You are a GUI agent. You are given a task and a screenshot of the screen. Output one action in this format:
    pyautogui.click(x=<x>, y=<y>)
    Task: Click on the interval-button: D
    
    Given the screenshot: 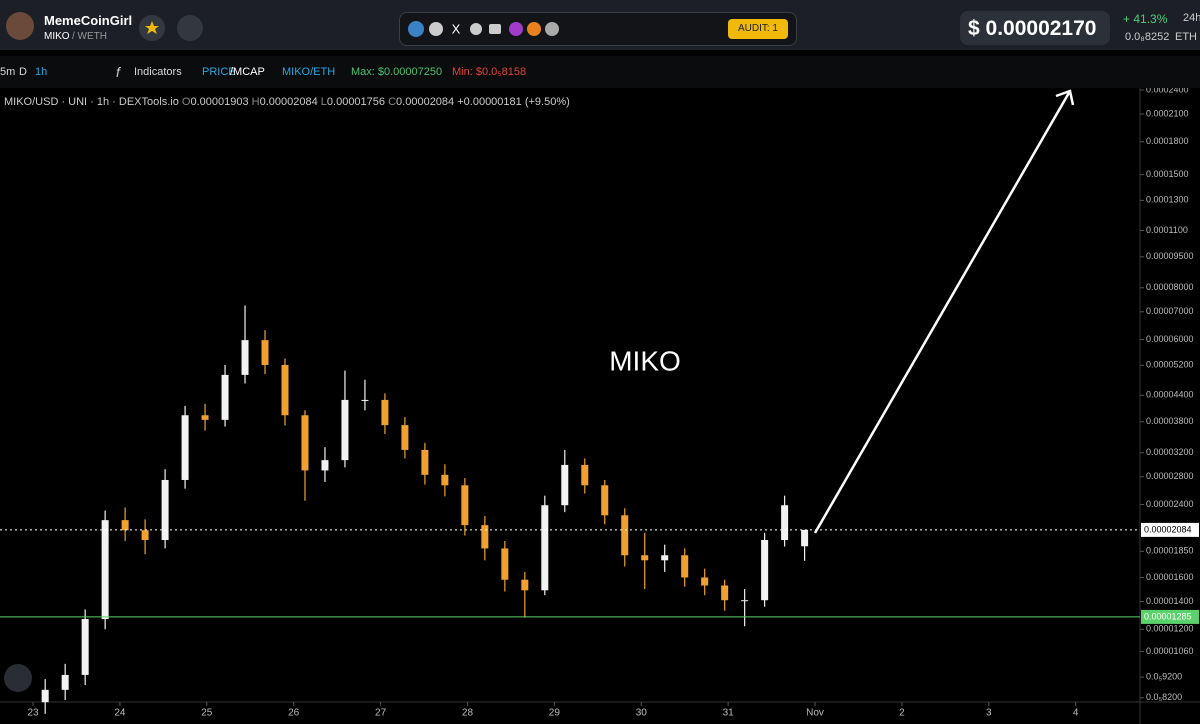 What is the action you would take?
    pyautogui.click(x=23, y=72)
    